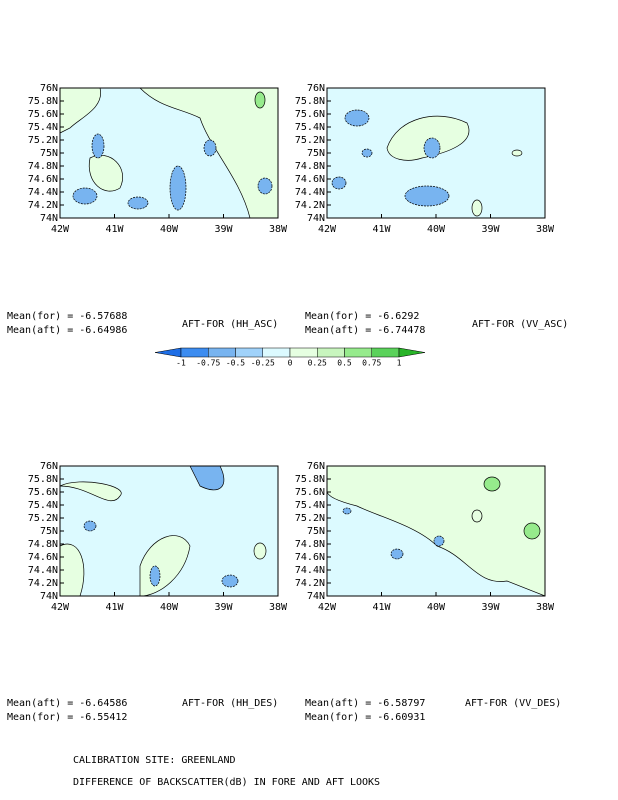 This screenshot has height=800, width=618. I want to click on mean-stat: Mean(for) = -6.55412, so click(67, 717).